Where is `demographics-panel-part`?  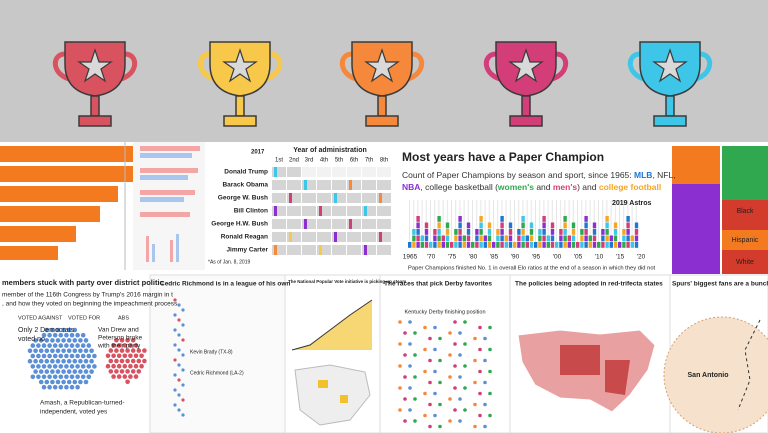 demographics-panel-part is located at coordinates (745, 215).